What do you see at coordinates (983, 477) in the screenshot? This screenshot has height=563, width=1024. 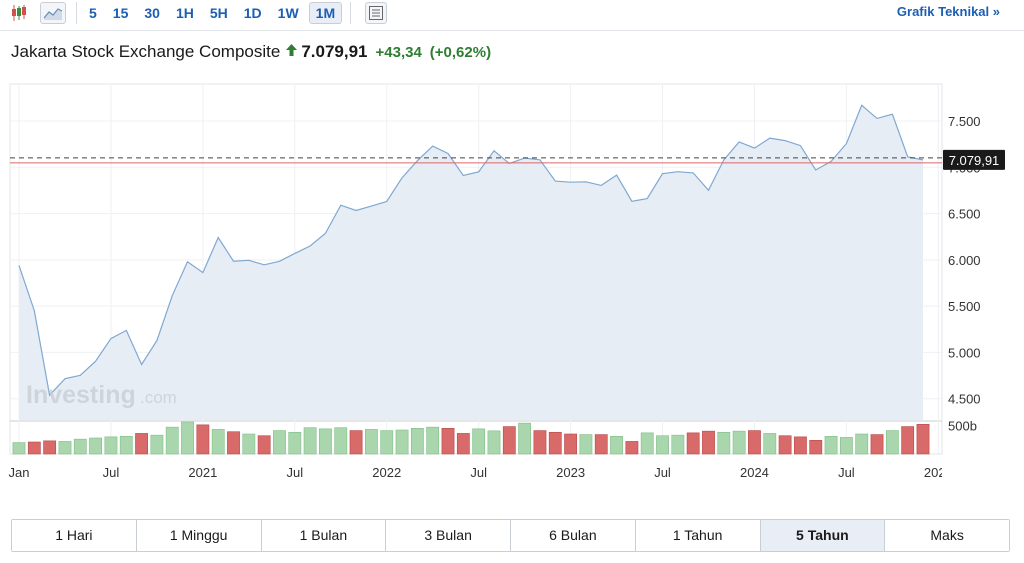 I see `axis-mask` at bounding box center [983, 477].